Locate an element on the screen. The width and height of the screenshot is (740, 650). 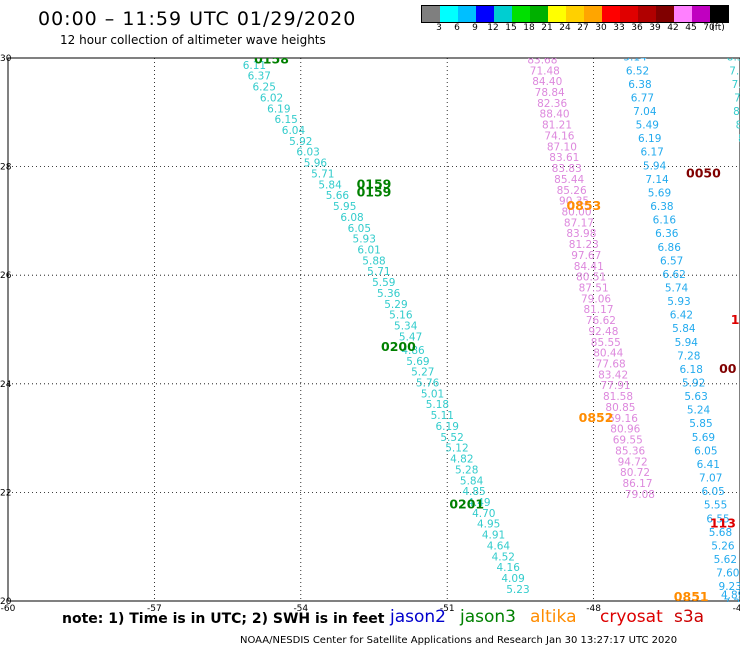
swh-value: 85.26 is located at coordinates (572, 191).